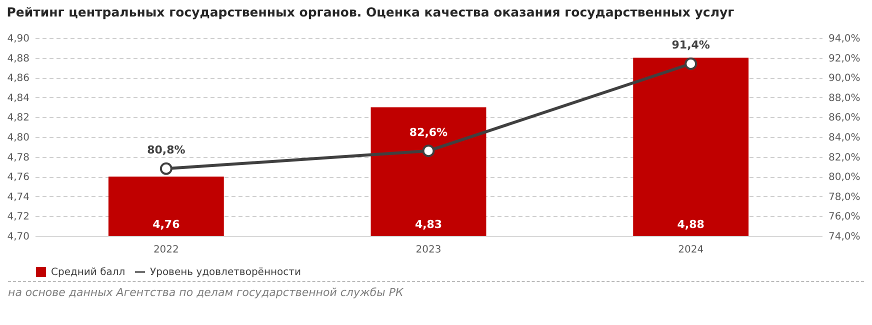 Image resolution: width=872 pixels, height=325 pixels. What do you see at coordinates (18, 197) in the screenshot?
I see `y-tick-label: 4,74` at bounding box center [18, 197].